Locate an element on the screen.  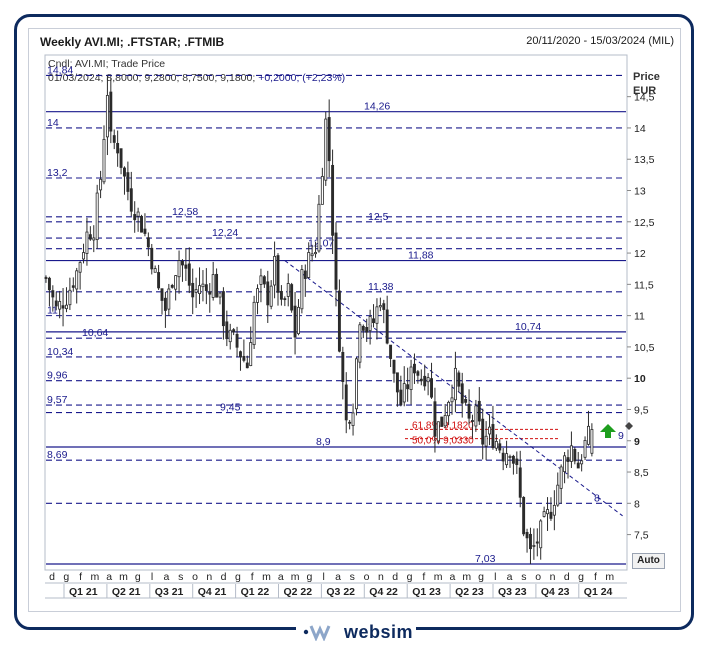
month-tick-label: d is located at coordinates (52, 577).